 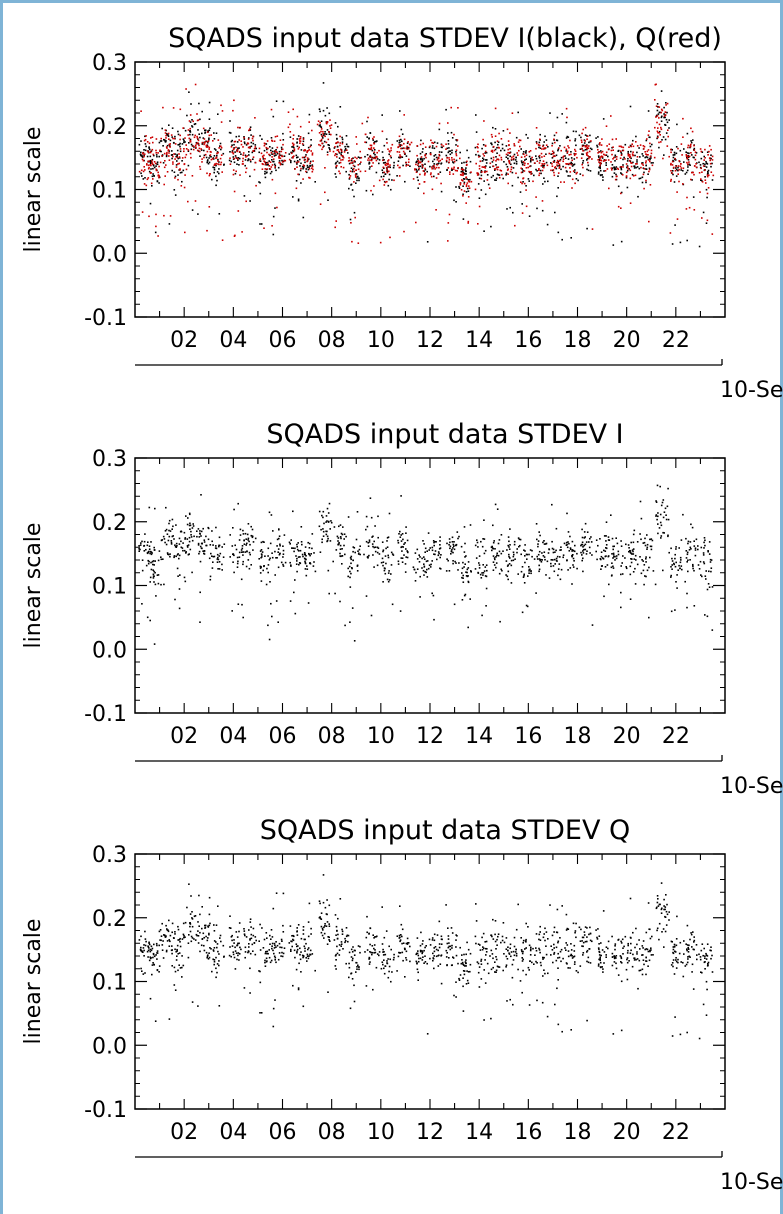 I want to click on y-tick-label: 0.0, so click(x=109, y=650).